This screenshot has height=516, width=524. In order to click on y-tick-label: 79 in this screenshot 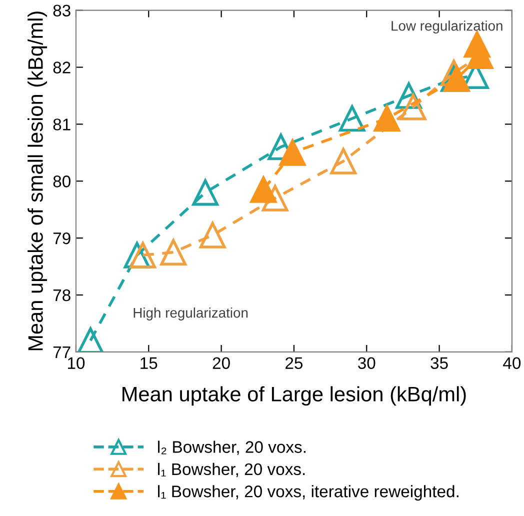, I will do `click(61, 238)`.